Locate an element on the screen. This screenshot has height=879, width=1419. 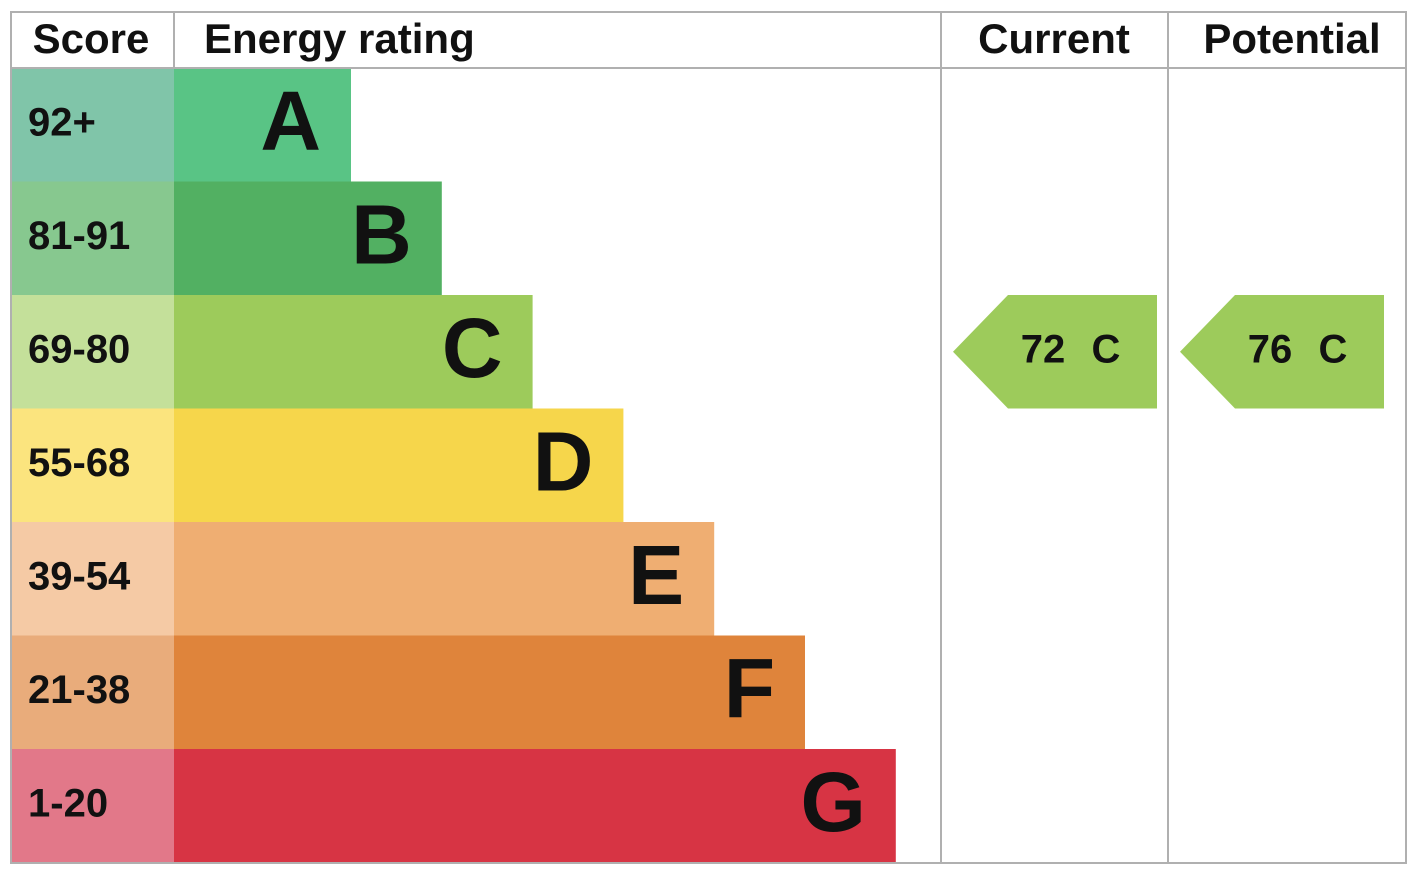
header-current: Current is located at coordinates (1054, 38).